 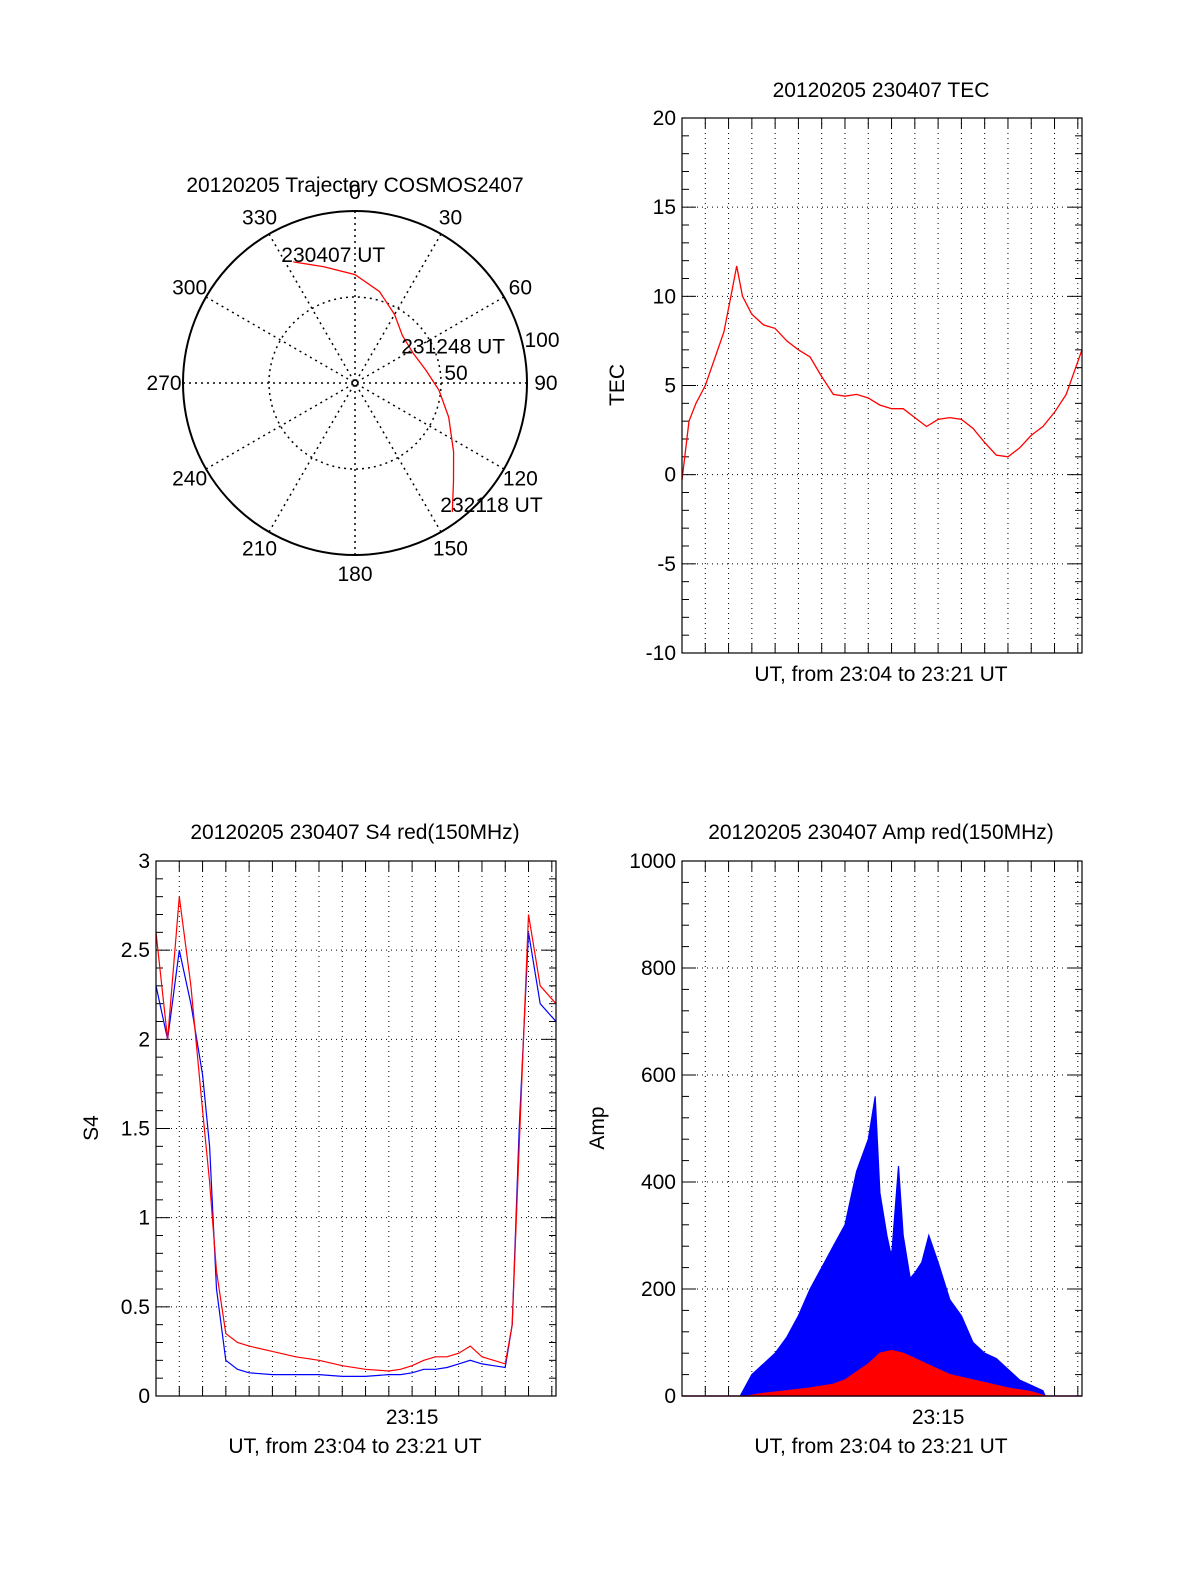 What do you see at coordinates (455, 373) in the screenshot?
I see `radial-label: 50` at bounding box center [455, 373].